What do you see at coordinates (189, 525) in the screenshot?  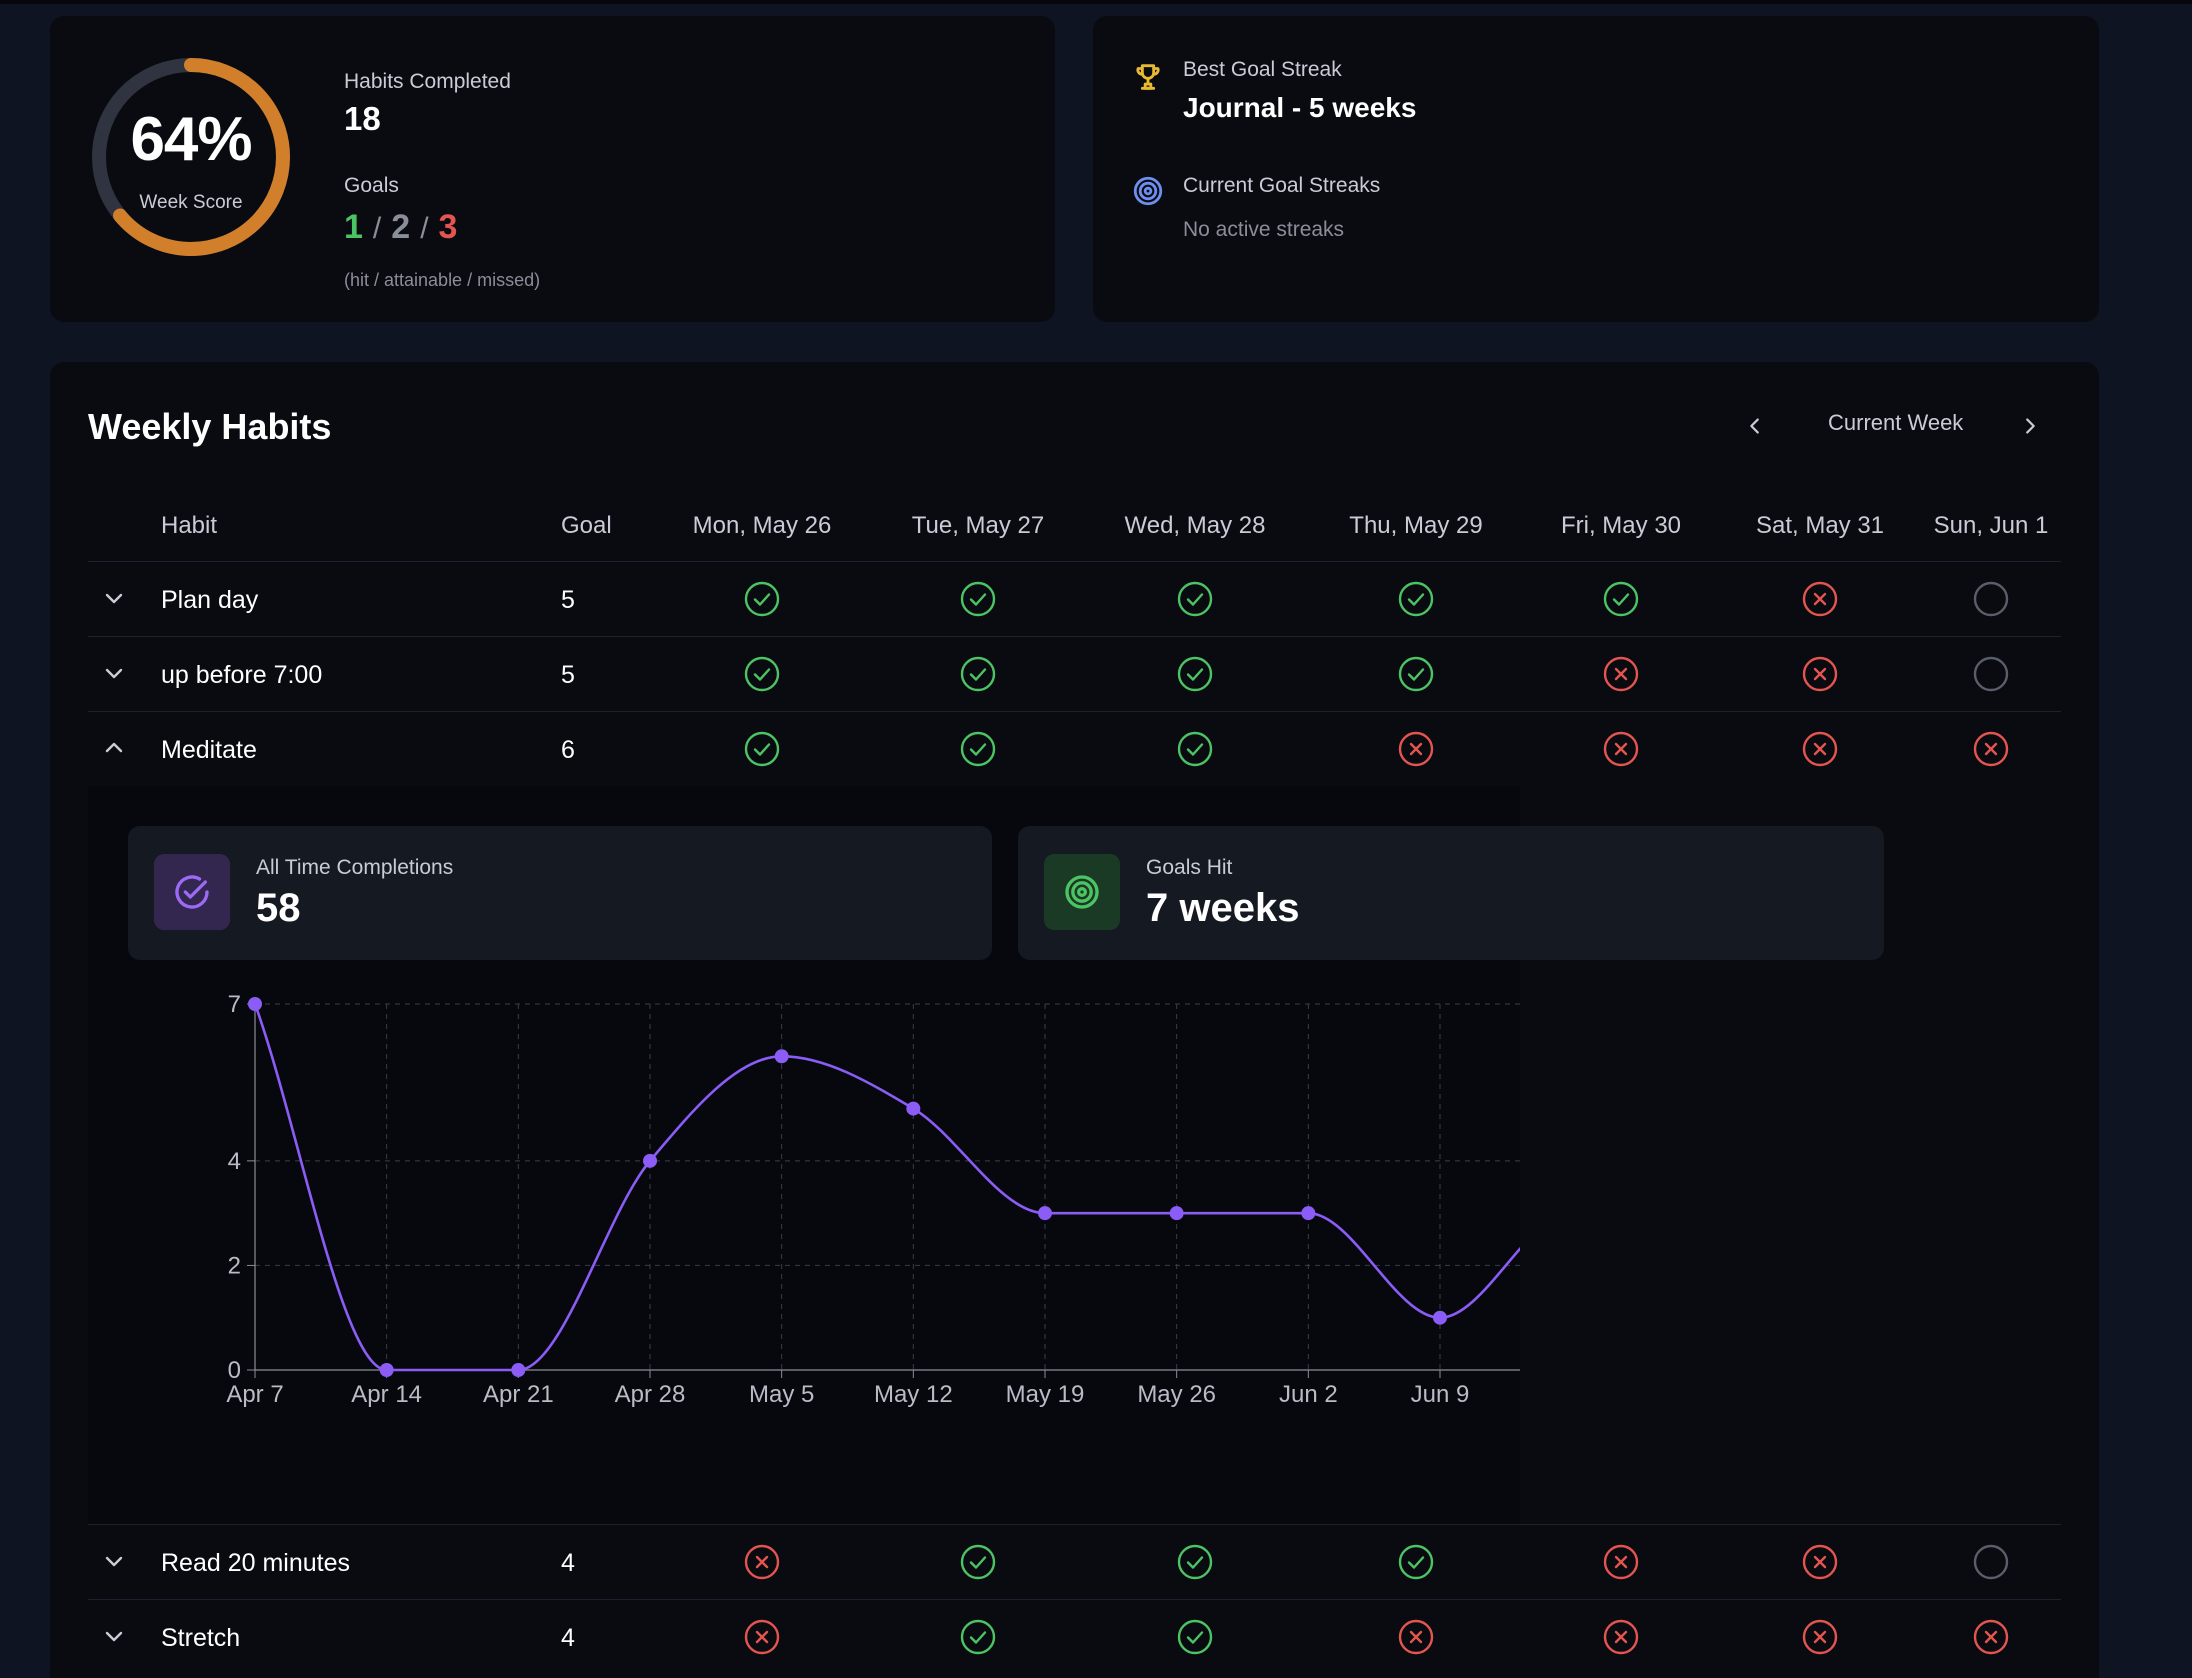 I see `col-header-habit: Habit` at bounding box center [189, 525].